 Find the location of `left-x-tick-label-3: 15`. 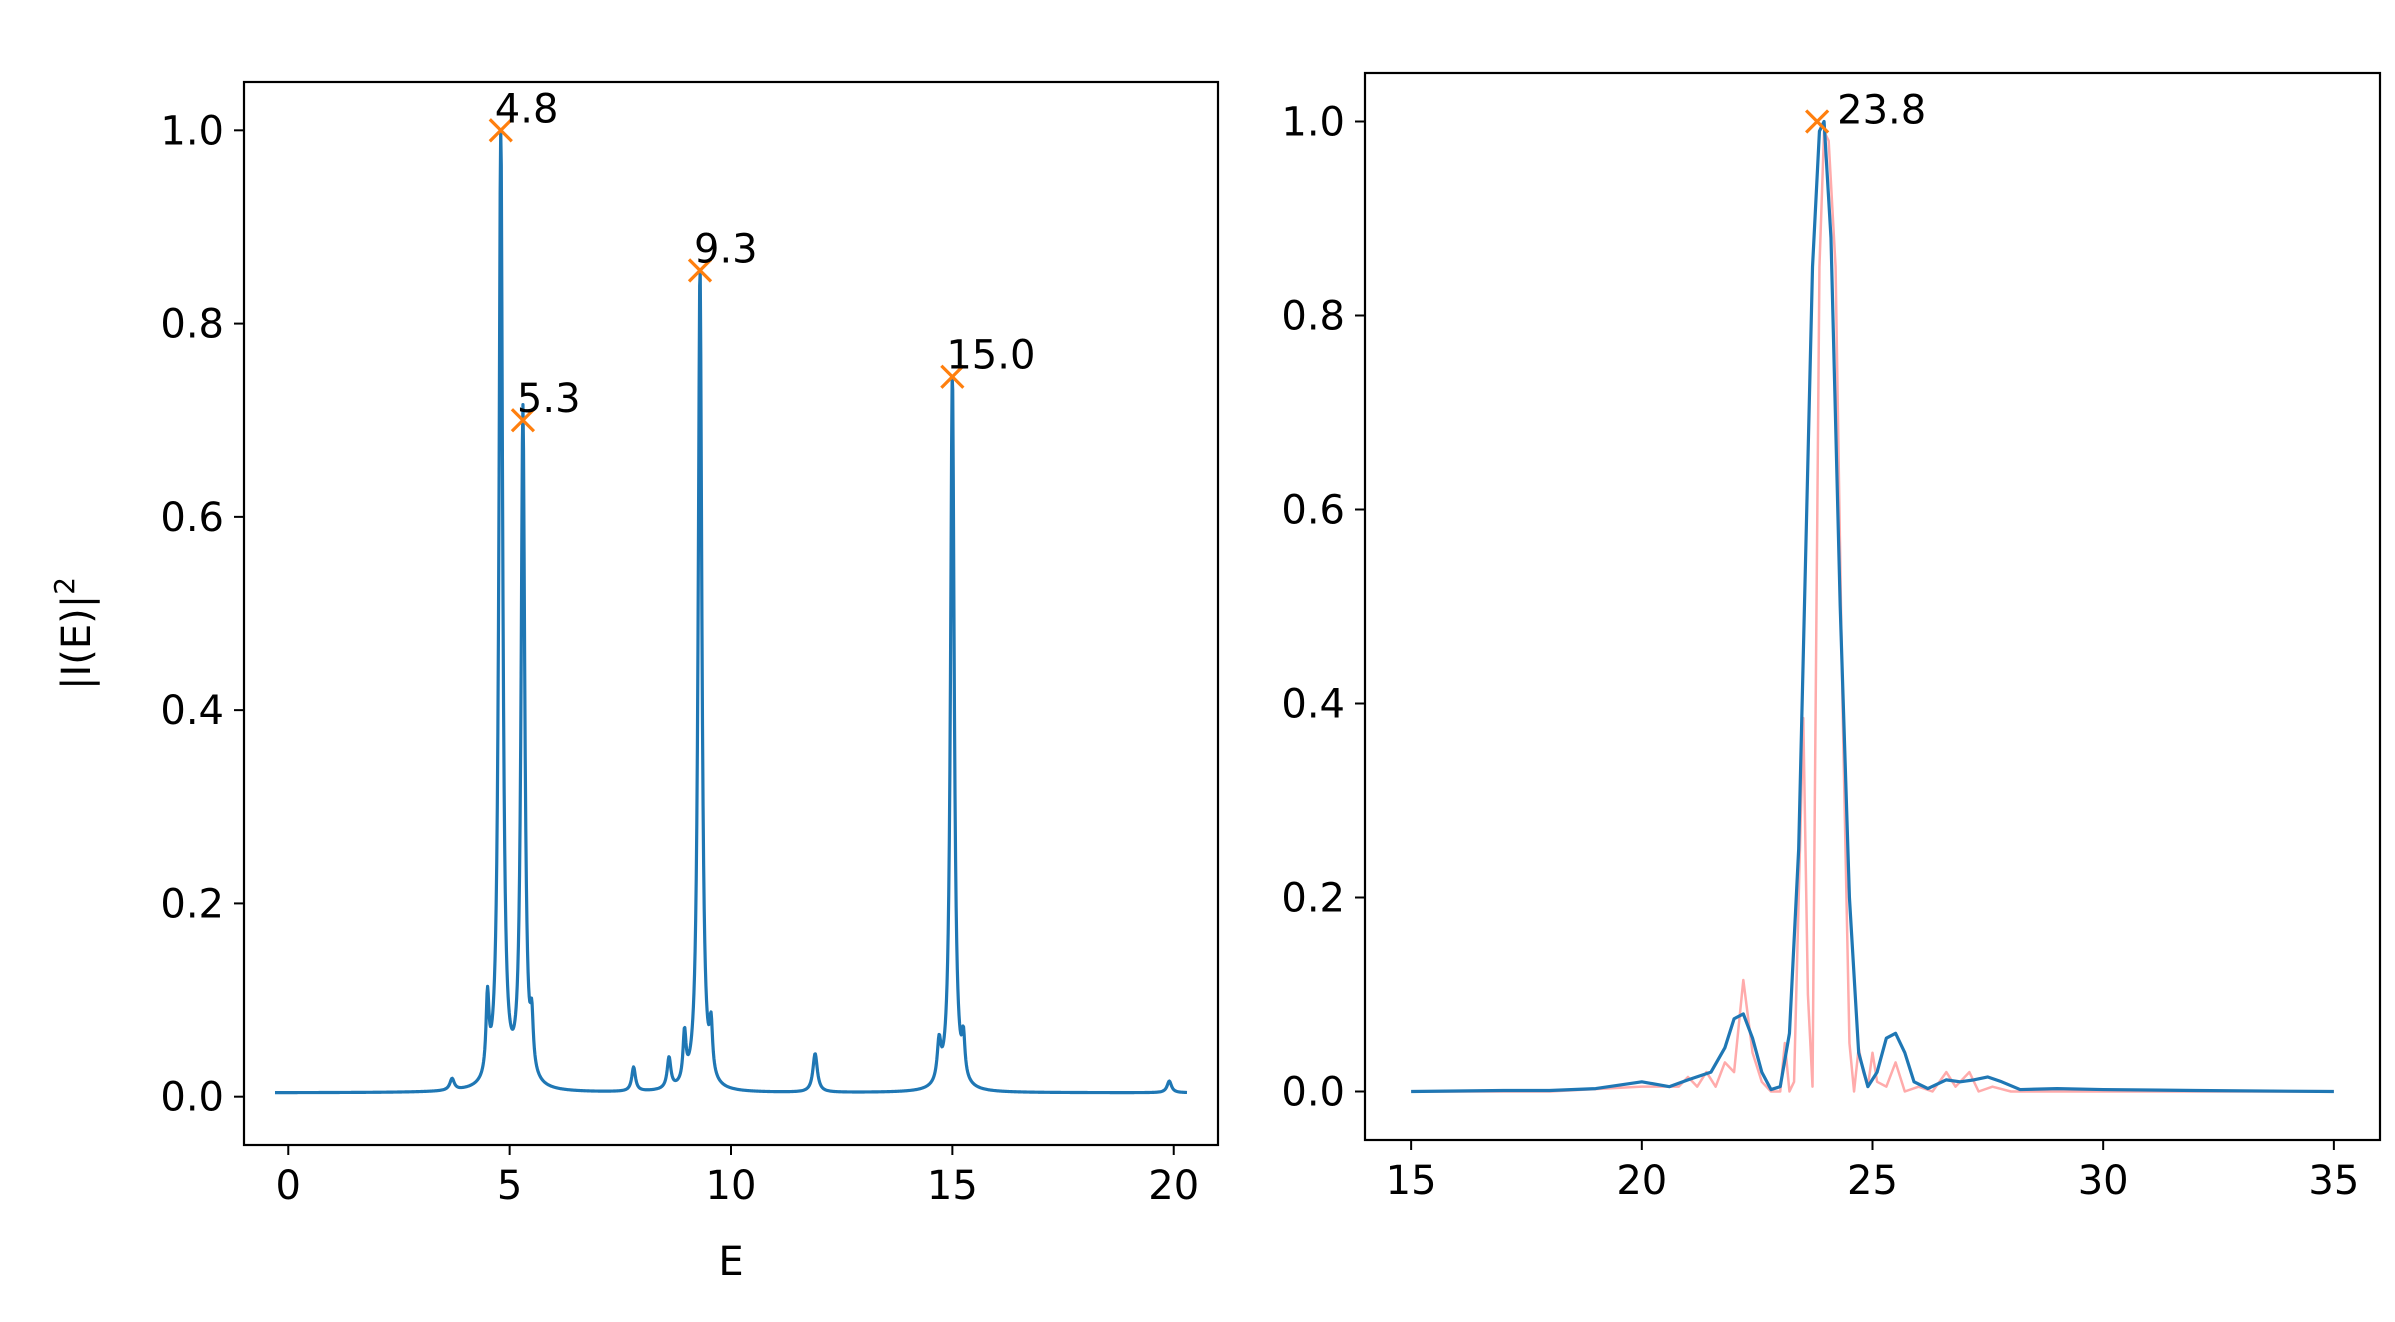

left-x-tick-label-3: 15 is located at coordinates (952, 1186).